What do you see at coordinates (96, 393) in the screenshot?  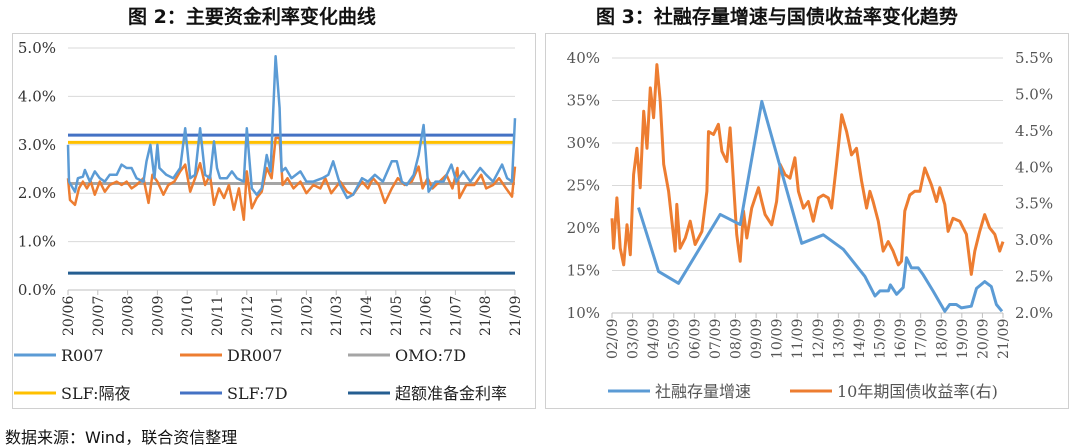 I see `legend-label: SLF:隔夜` at bounding box center [96, 393].